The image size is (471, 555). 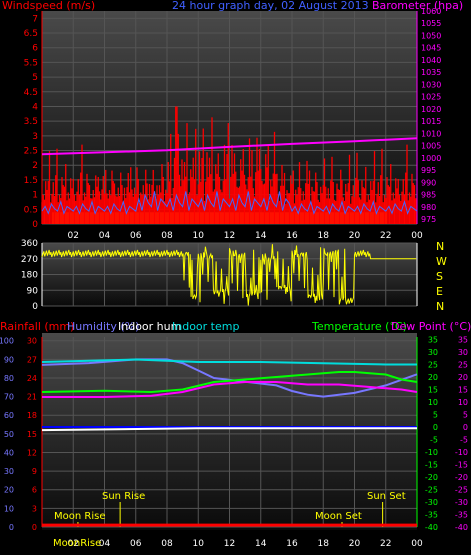 I want to click on legend-humidity: Humidity (%), so click(x=103, y=326).